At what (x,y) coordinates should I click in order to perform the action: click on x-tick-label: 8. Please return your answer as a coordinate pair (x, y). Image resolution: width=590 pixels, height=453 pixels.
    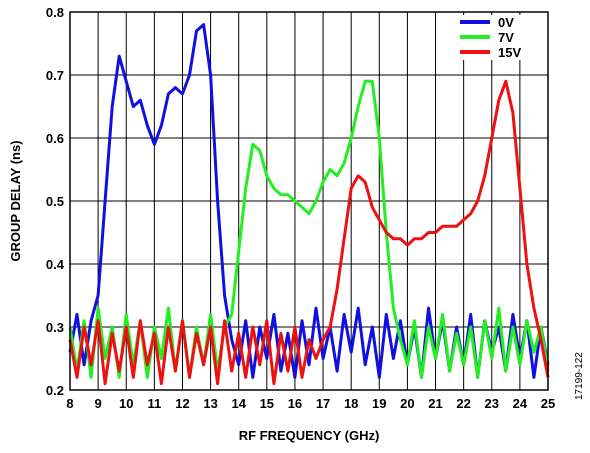
    Looking at the image, I should click on (69, 403).